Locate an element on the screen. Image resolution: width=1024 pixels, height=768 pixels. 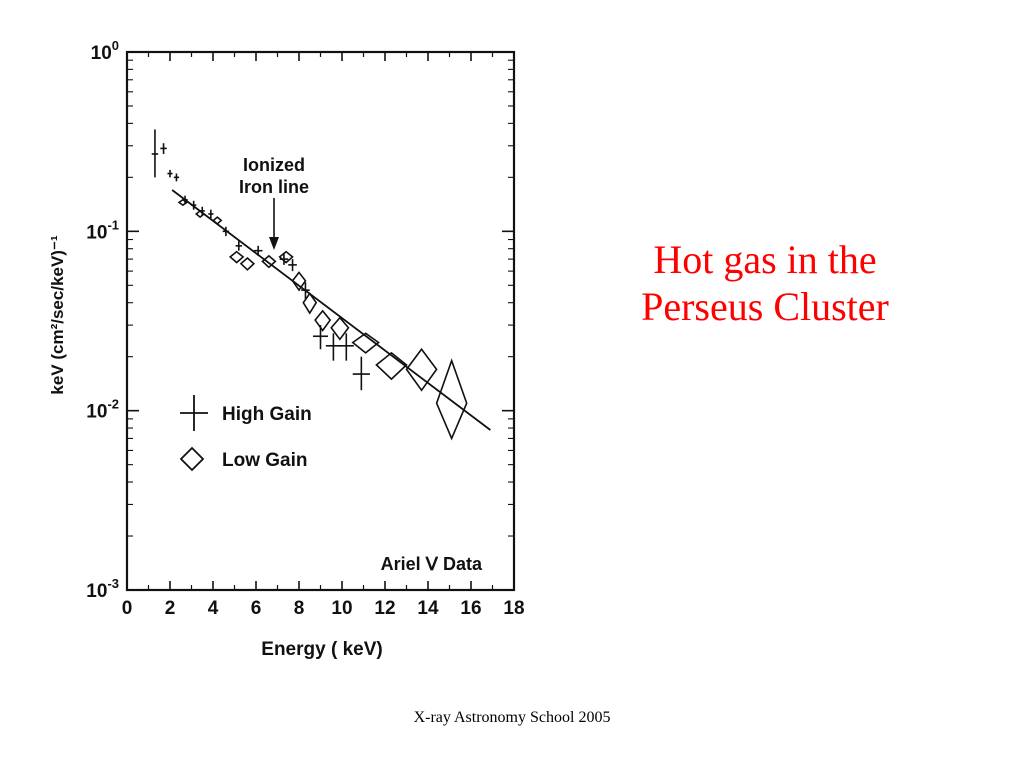
data-series is located at coordinates (309, 285).